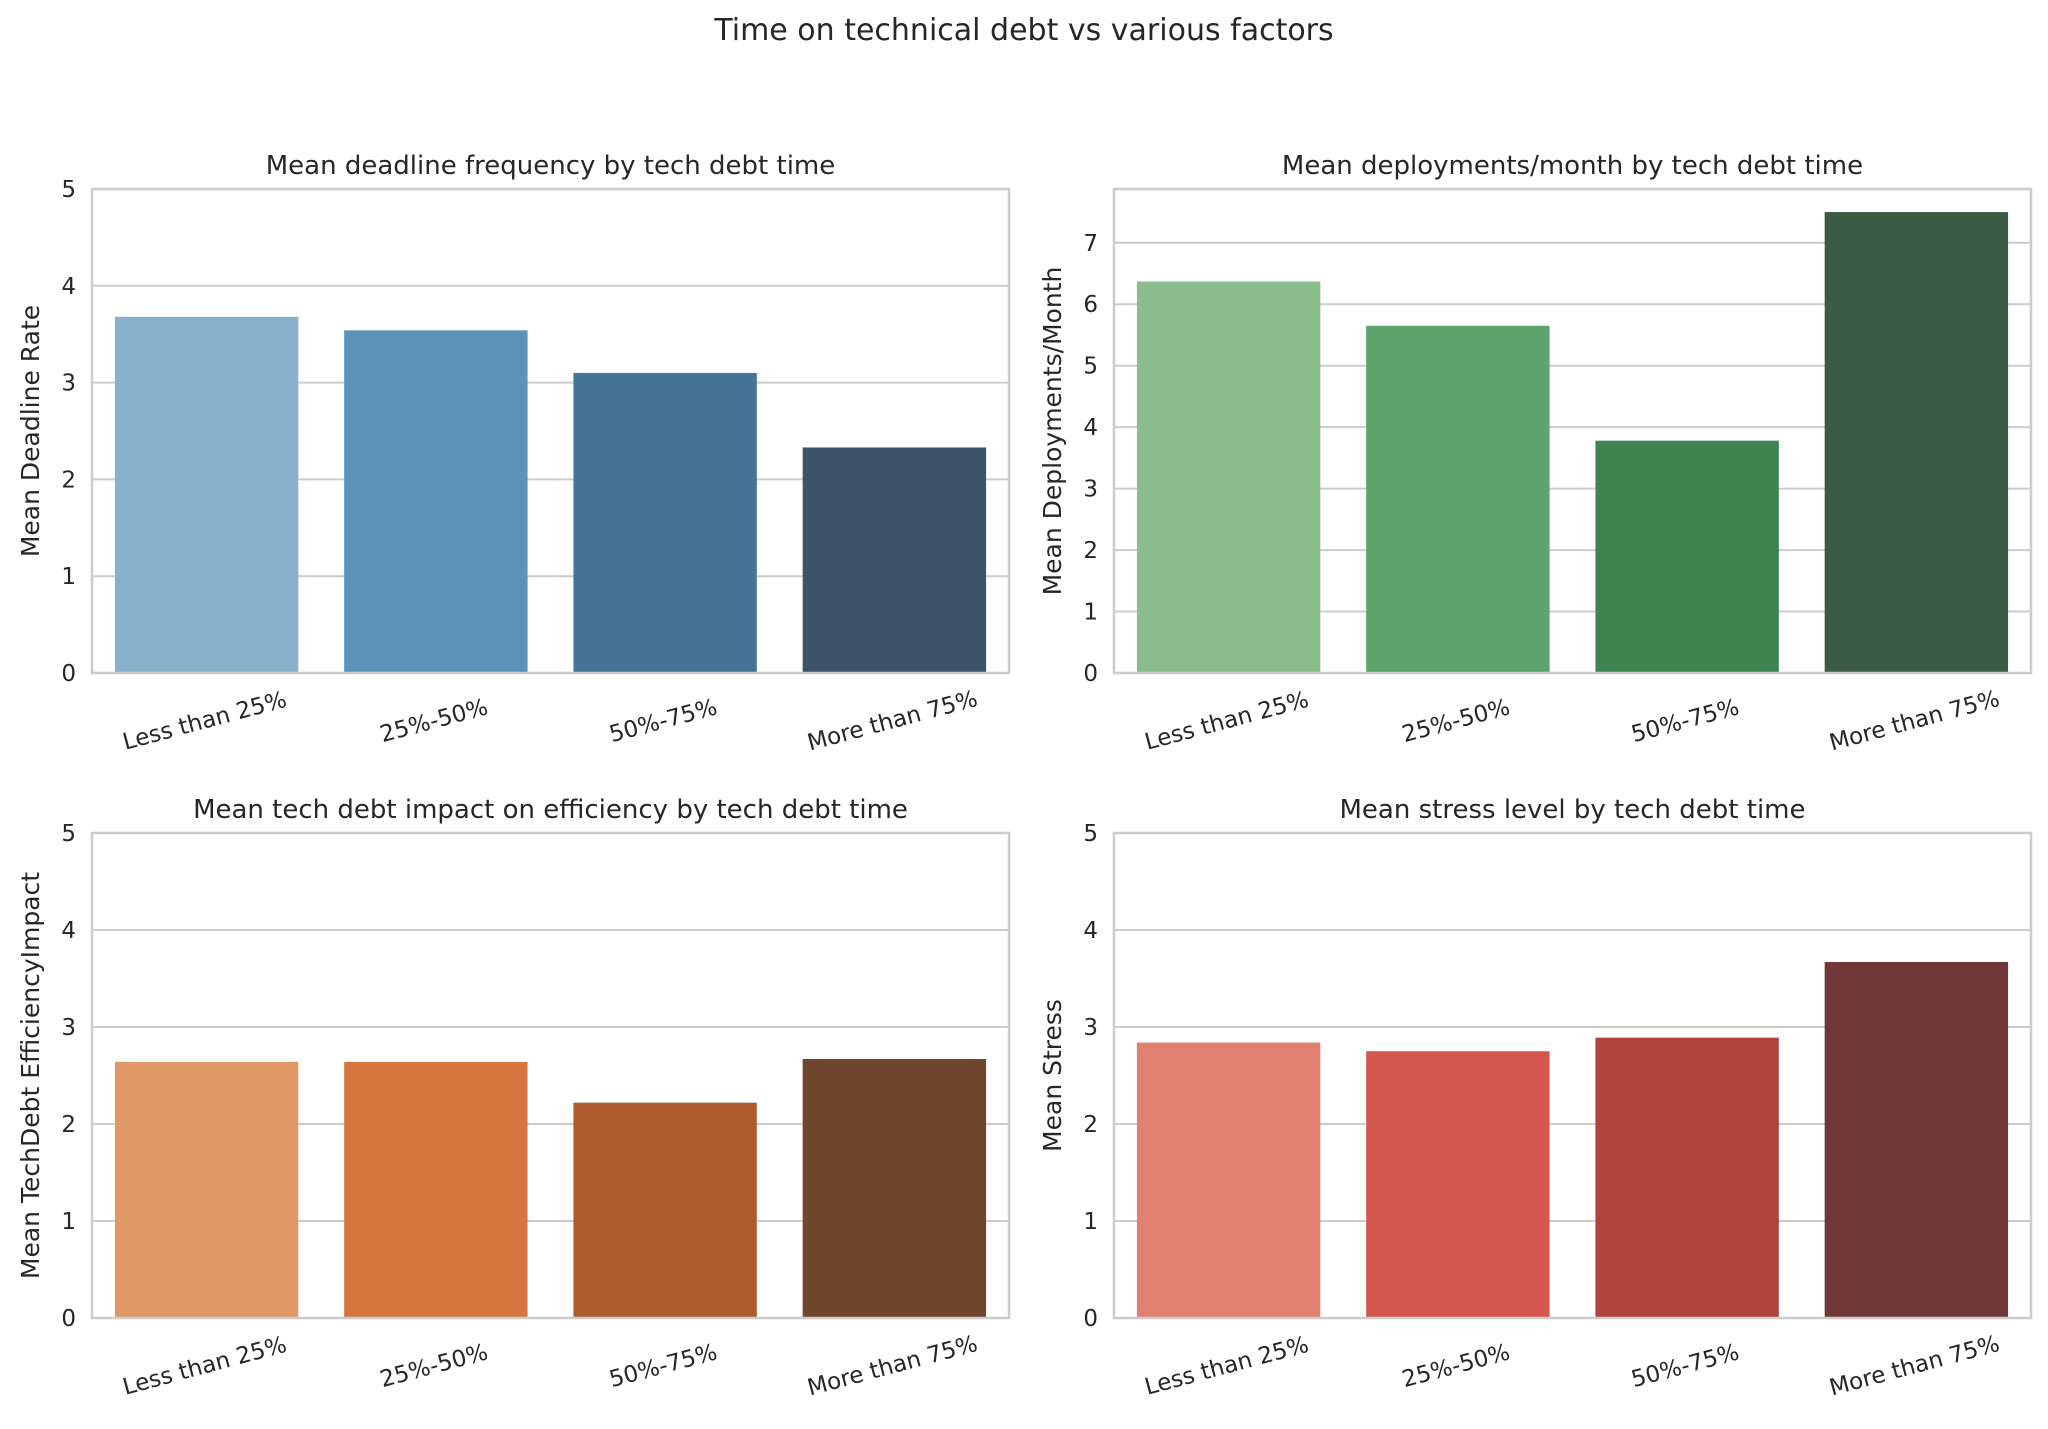 Image resolution: width=2048 pixels, height=1429 pixels. I want to click on y-axis-label: Mean Deployments/Month, so click(1052, 431).